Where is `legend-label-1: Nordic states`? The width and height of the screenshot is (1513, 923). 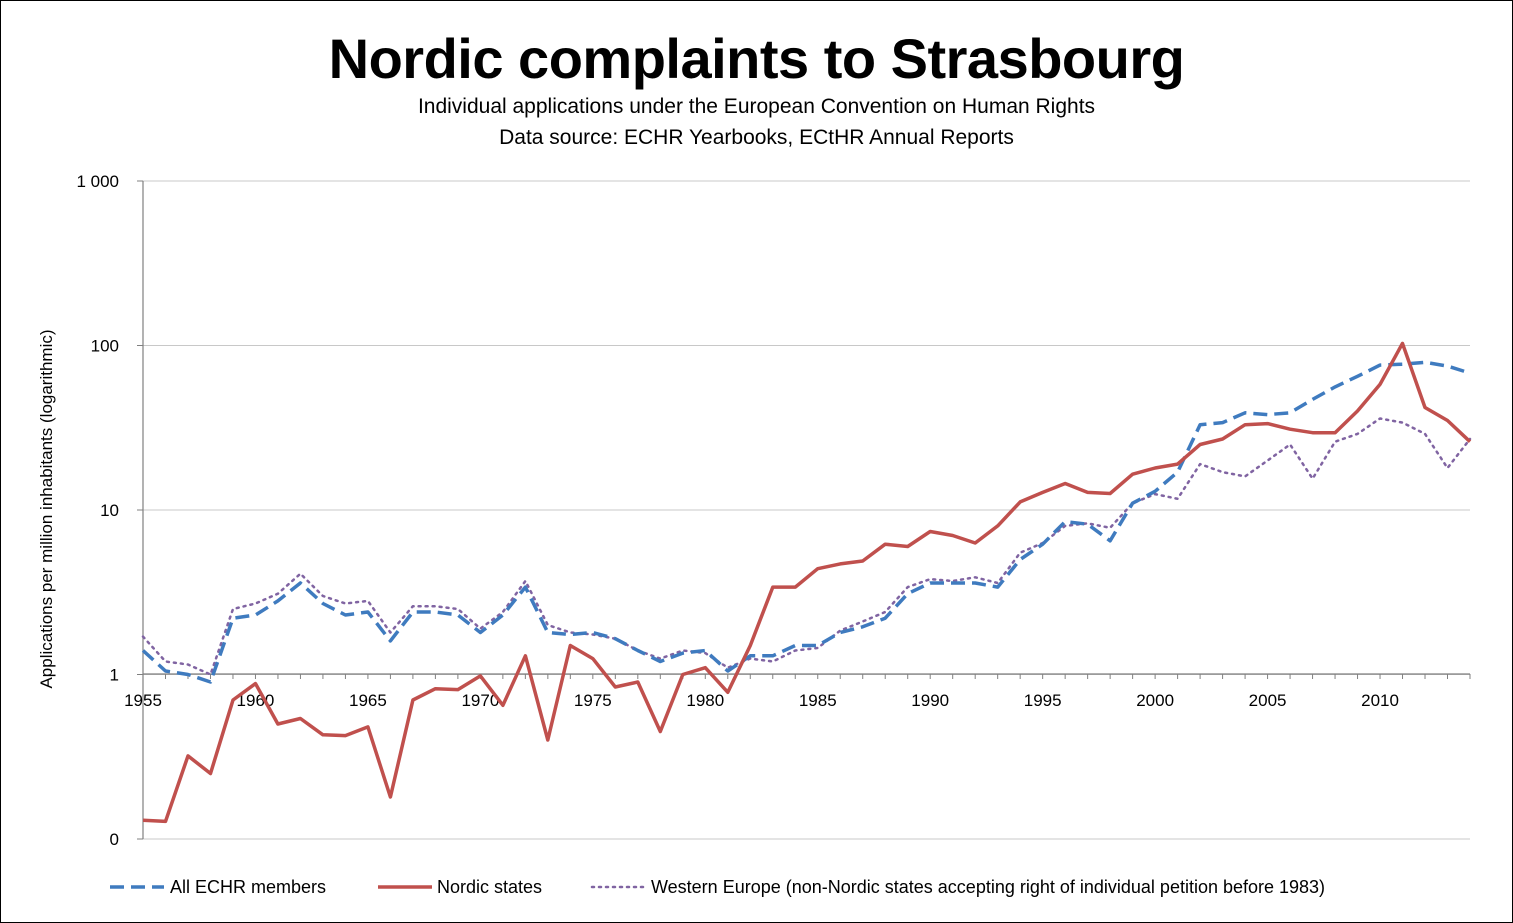 legend-label-1: Nordic states is located at coordinates (489, 887).